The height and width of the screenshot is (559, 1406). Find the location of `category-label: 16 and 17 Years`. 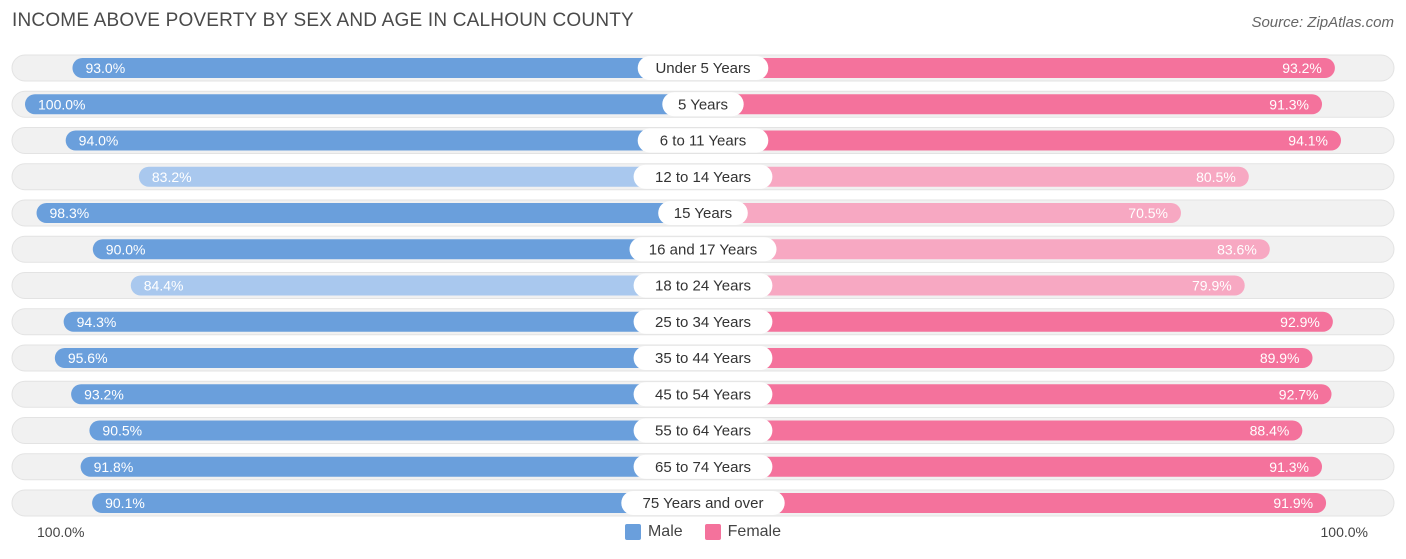

category-label: 16 and 17 Years is located at coordinates (703, 249).